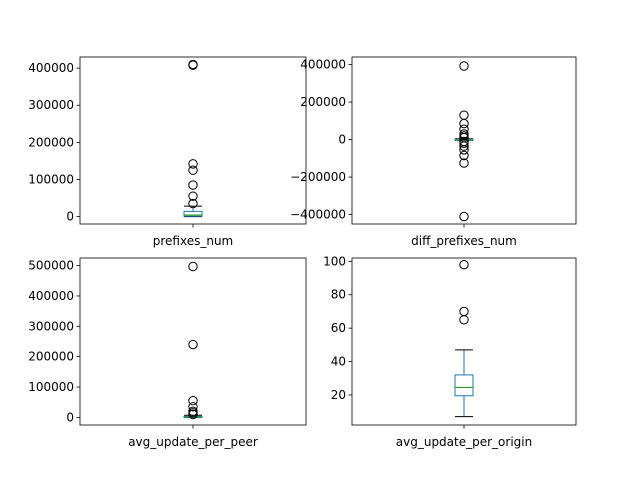 The width and height of the screenshot is (640, 478). I want to click on y-tick-label: 40, so click(338, 362).